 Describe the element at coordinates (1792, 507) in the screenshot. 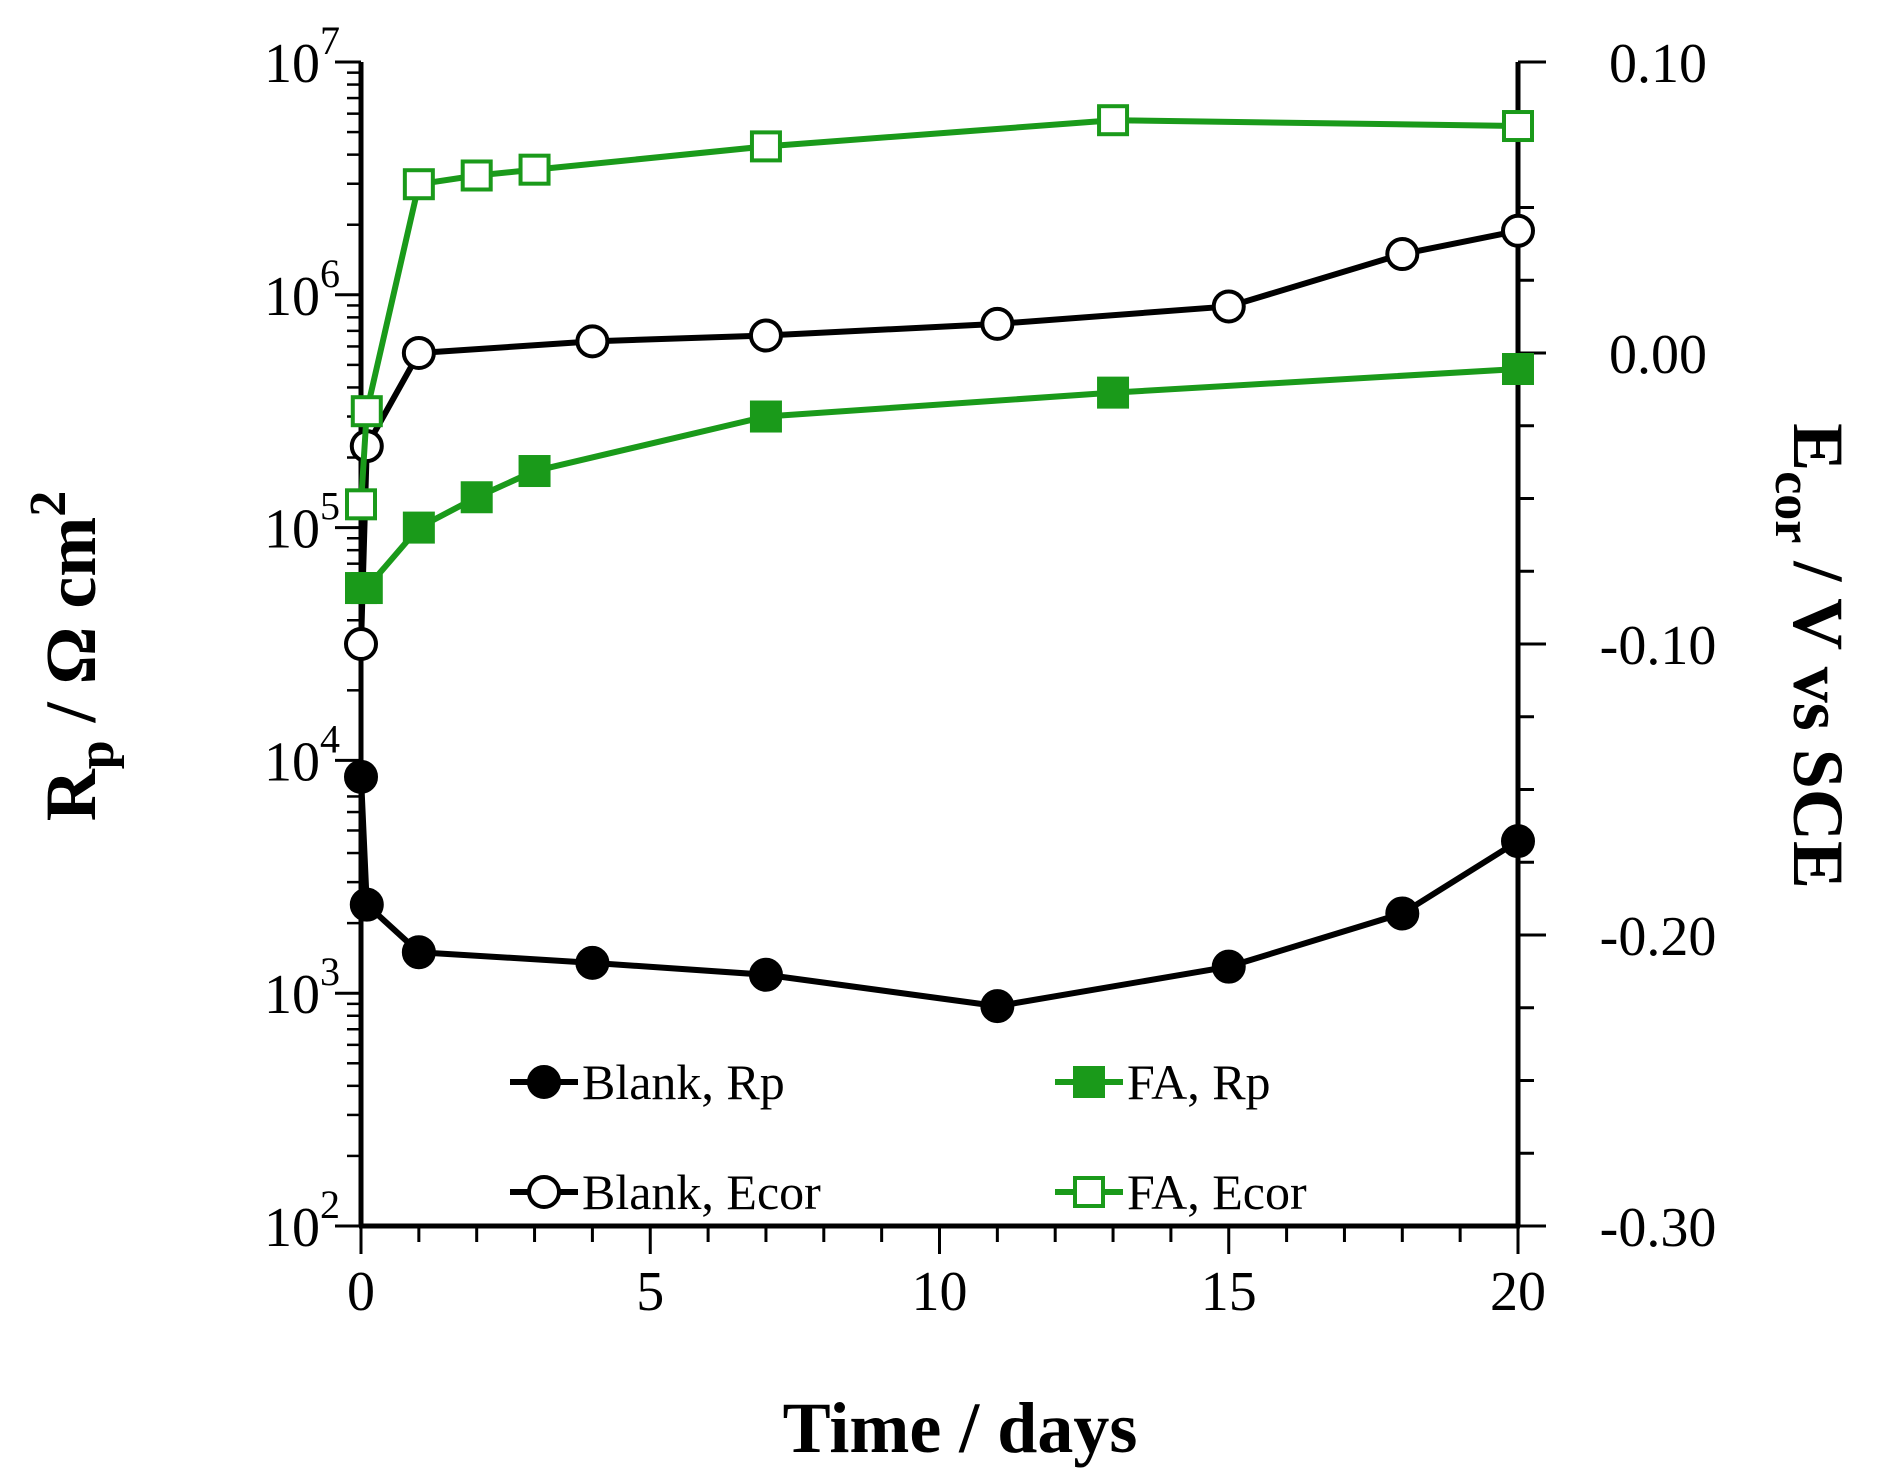

I see `y-right-title-sub: cor` at that location.